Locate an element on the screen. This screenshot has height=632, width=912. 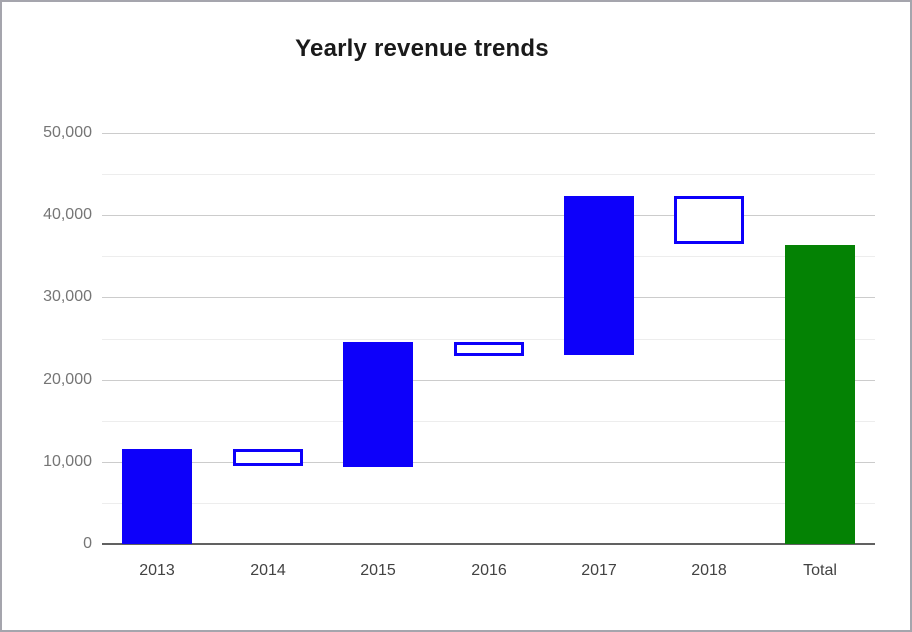
chart-title: Yearly revenue trends is located at coordinates (422, 48).